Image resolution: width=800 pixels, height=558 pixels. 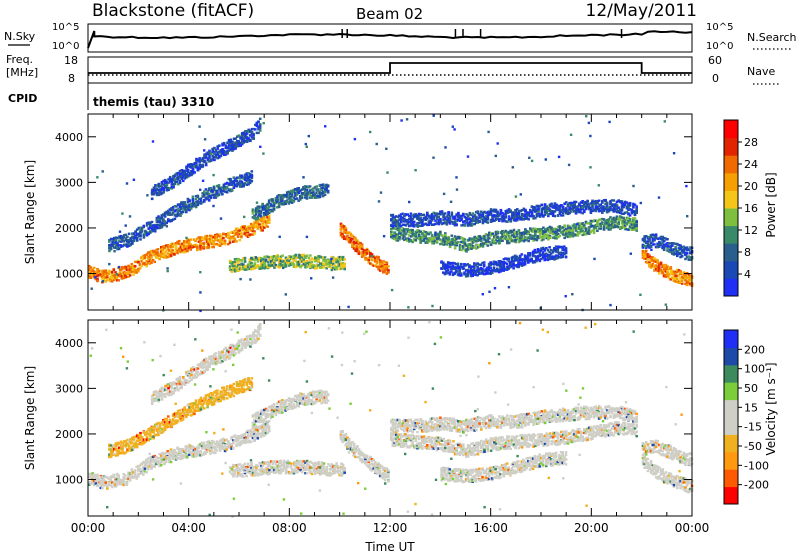 I want to click on cpid-value: themis (tau) 3310, so click(x=153, y=102).